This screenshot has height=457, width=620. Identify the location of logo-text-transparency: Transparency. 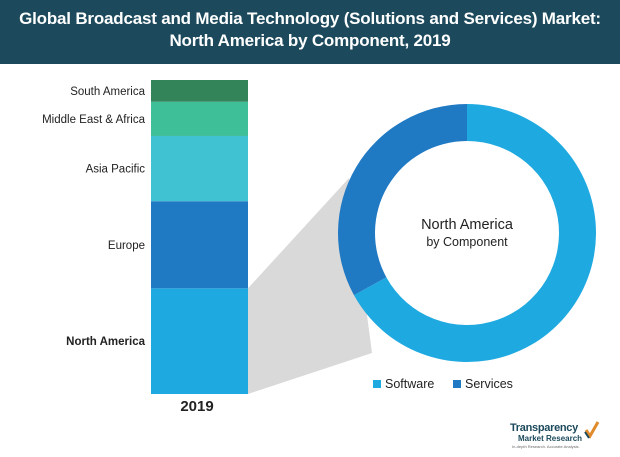
(544, 428).